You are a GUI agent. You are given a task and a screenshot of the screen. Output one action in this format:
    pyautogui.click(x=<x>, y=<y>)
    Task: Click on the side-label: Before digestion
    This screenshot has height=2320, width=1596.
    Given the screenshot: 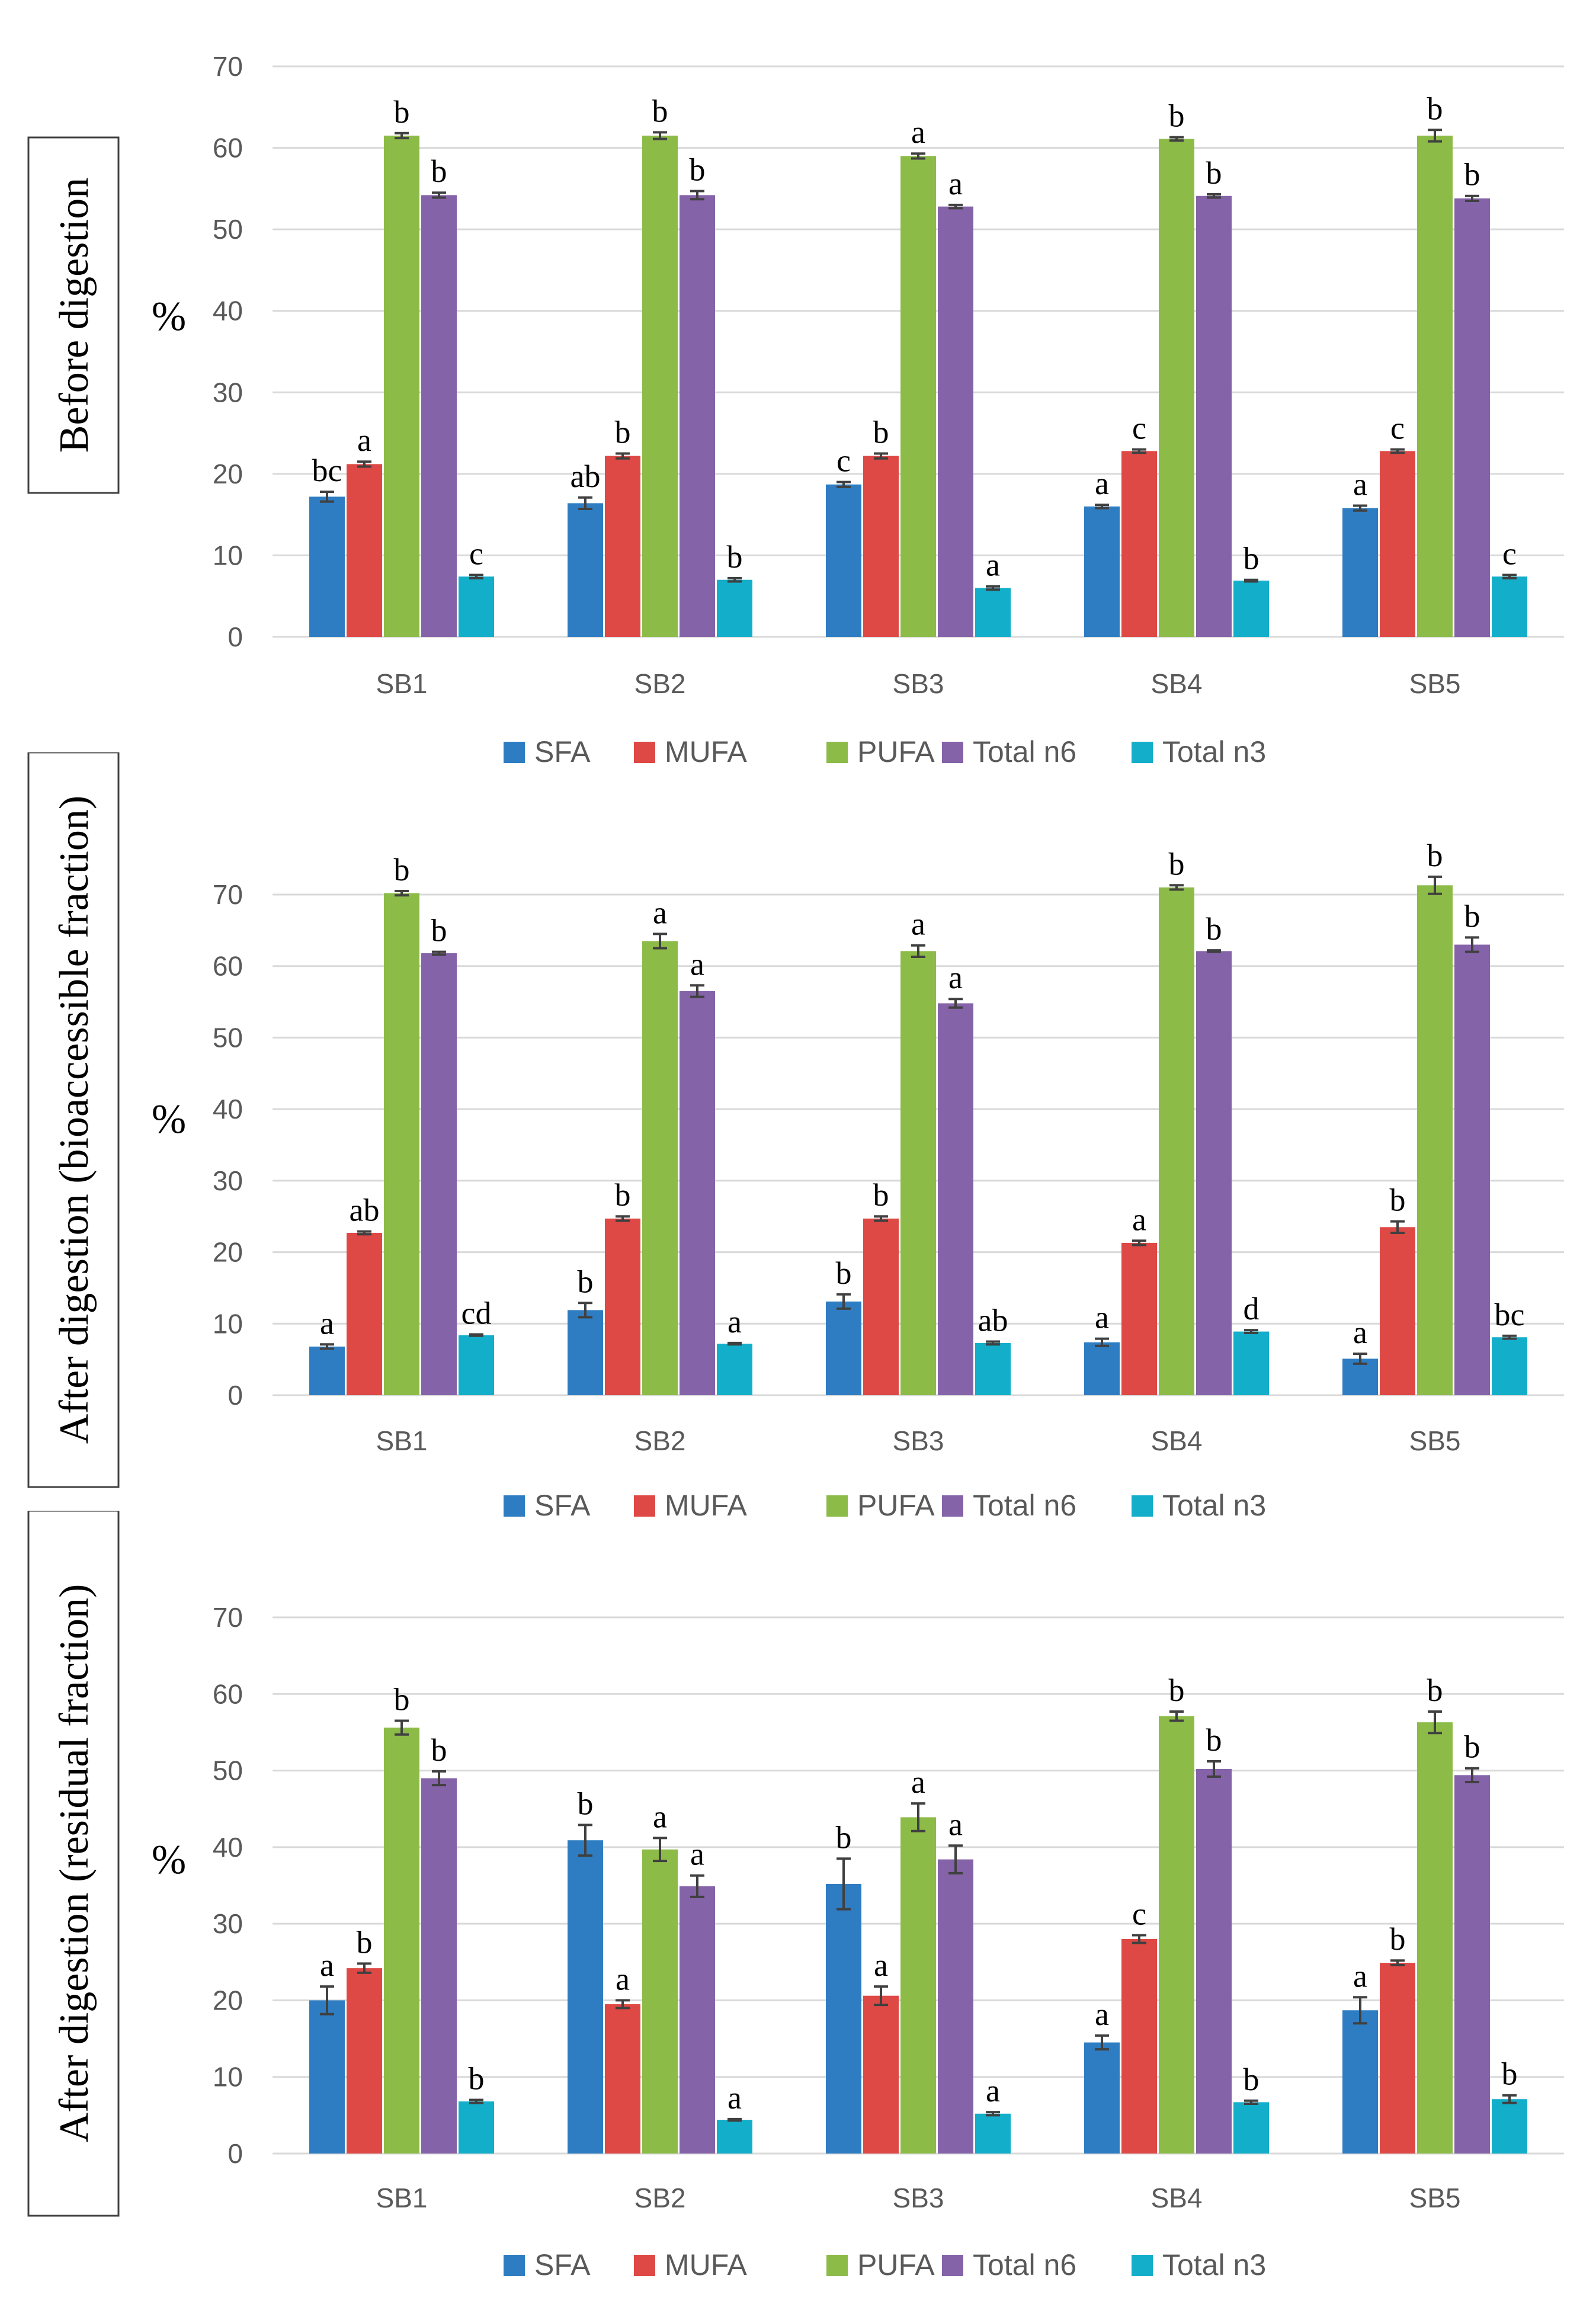 What is the action you would take?
    pyautogui.click(x=74, y=315)
    